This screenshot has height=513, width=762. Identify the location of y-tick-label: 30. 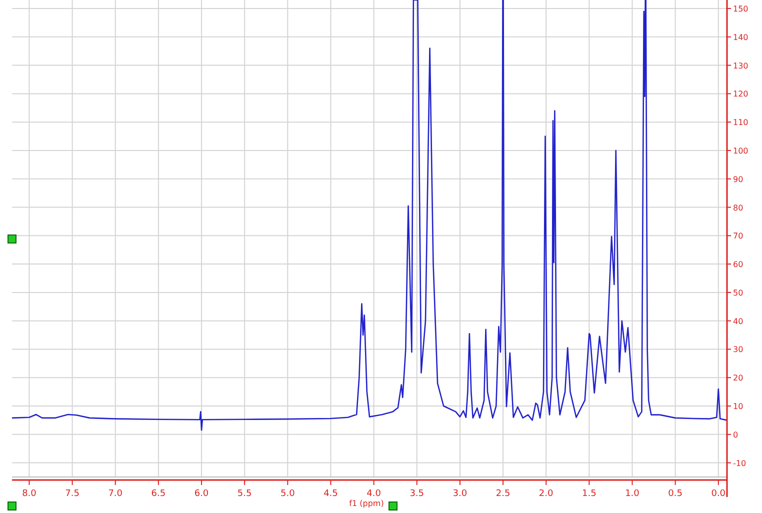
(738, 349).